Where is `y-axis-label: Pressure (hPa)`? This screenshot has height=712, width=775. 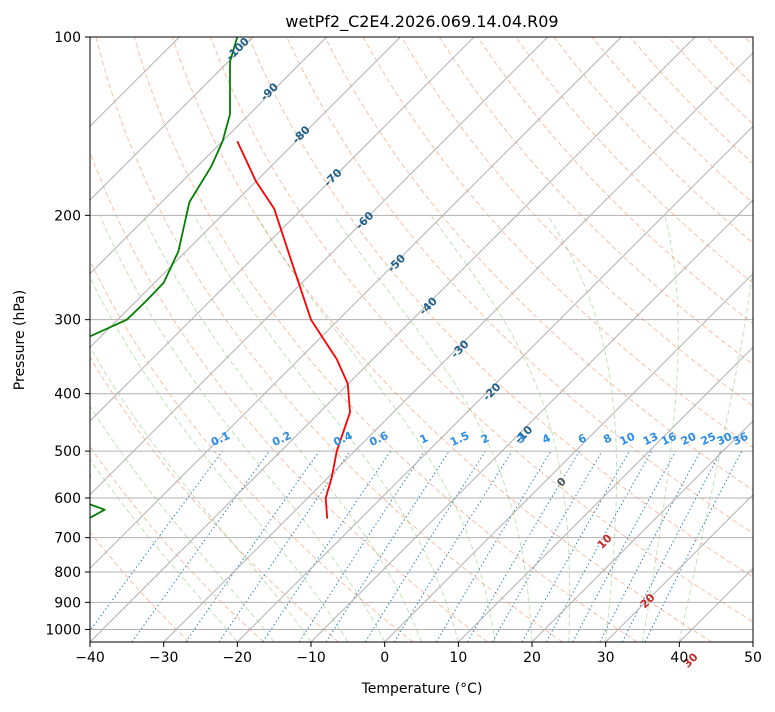 y-axis-label: Pressure (hPa) is located at coordinates (20, 340).